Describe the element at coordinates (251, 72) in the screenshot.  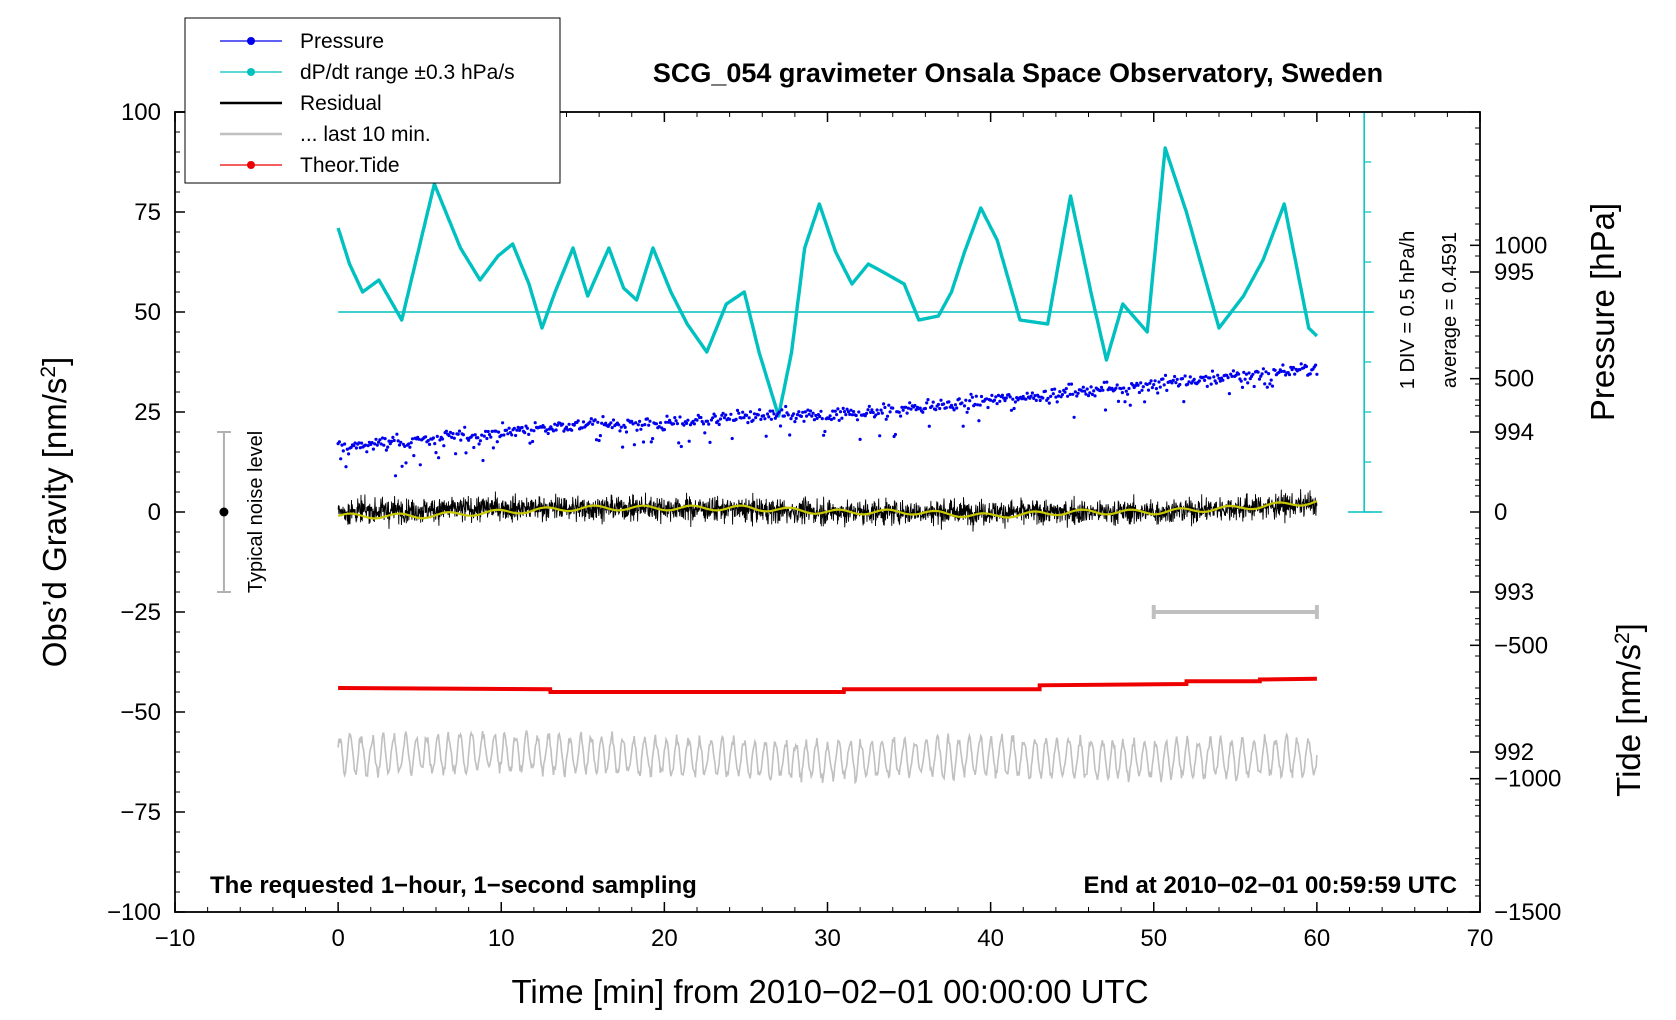
I see `legend-swatch-dot` at that location.